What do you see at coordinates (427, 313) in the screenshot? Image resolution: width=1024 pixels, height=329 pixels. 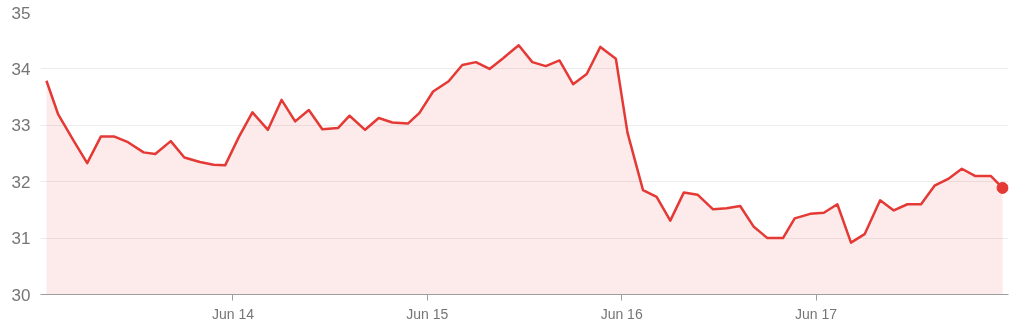 I see `x-tick-label: Jun 15` at bounding box center [427, 313].